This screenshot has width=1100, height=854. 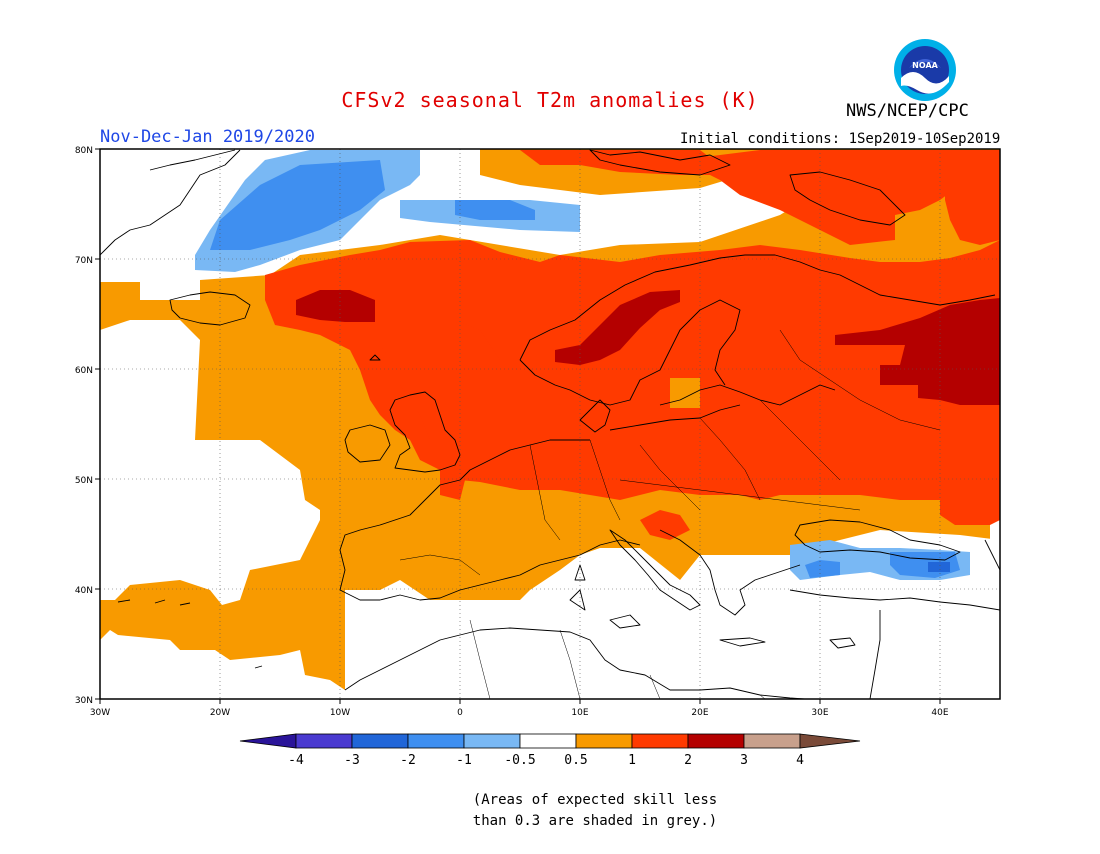 I want to click on legend-tick-label: -3, so click(x=352, y=760).